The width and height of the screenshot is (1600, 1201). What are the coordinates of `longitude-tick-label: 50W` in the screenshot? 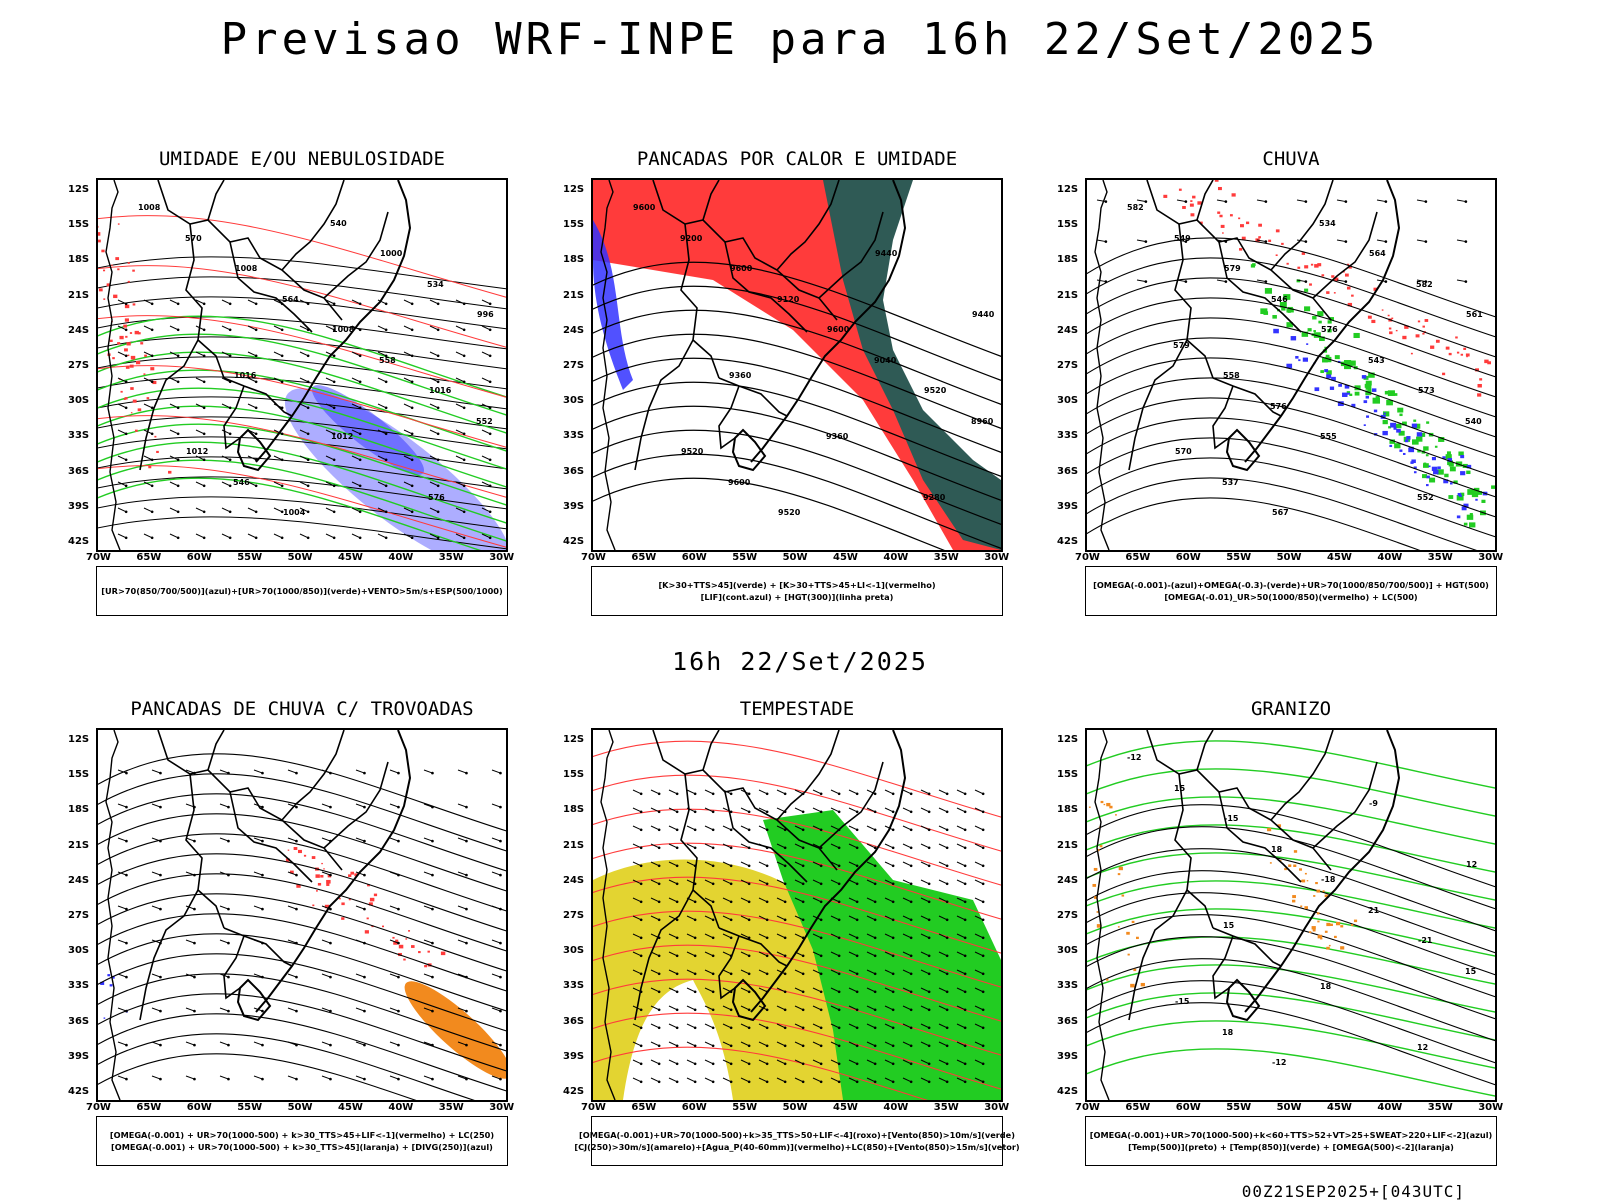 It's located at (300, 557).